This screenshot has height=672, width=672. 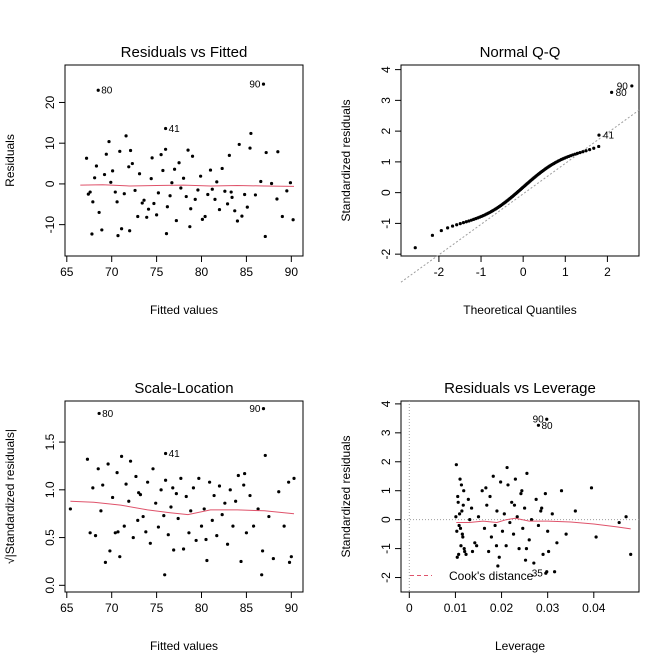 I want to click on x-tick-label: 70, so click(x=112, y=272).